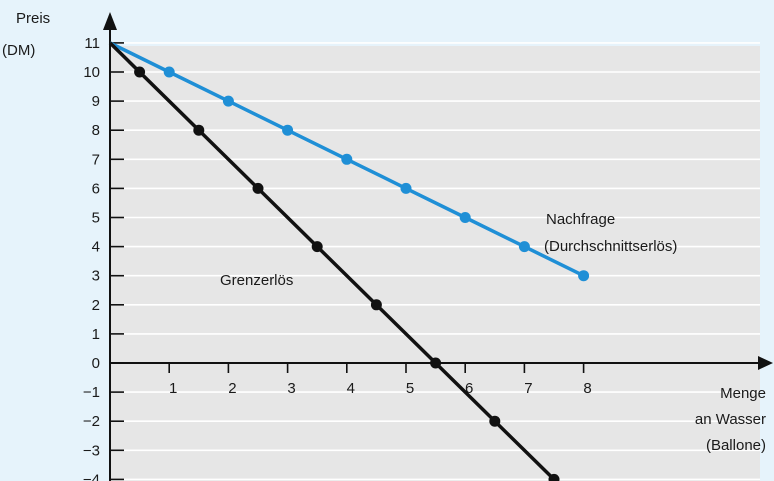  Describe the element at coordinates (587, 388) in the screenshot. I see `x-tick-label: 8` at that location.